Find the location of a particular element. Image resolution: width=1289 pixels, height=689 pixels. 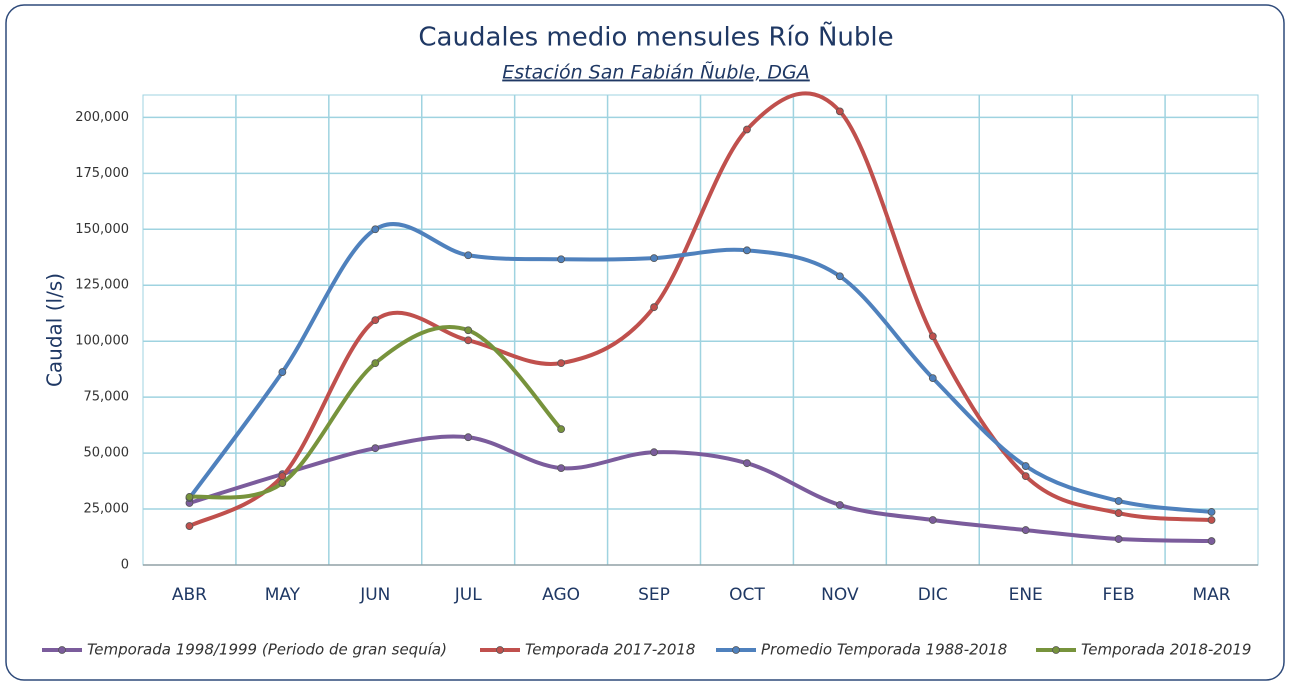

chart-subtitle: Estación San Fabián Ñuble, DGA is located at coordinates (656, 72).